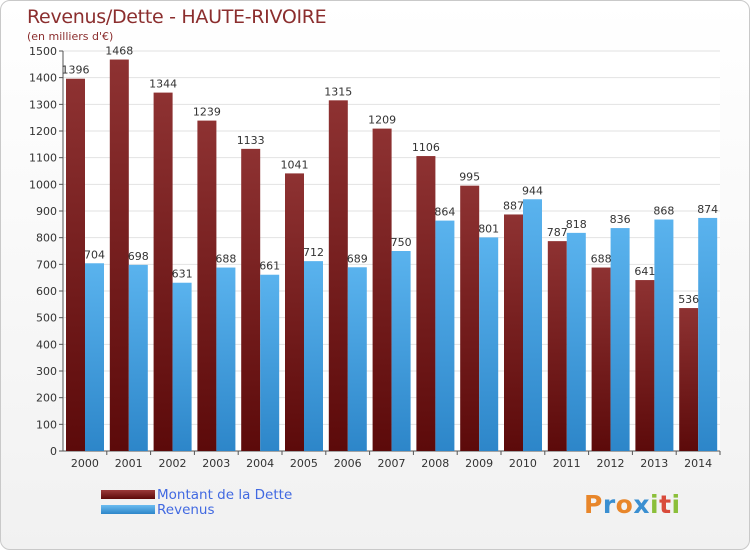 Image resolution: width=750 pixels, height=550 pixels. Describe the element at coordinates (557, 232) in the screenshot. I see `data-label-dette: 787` at that location.